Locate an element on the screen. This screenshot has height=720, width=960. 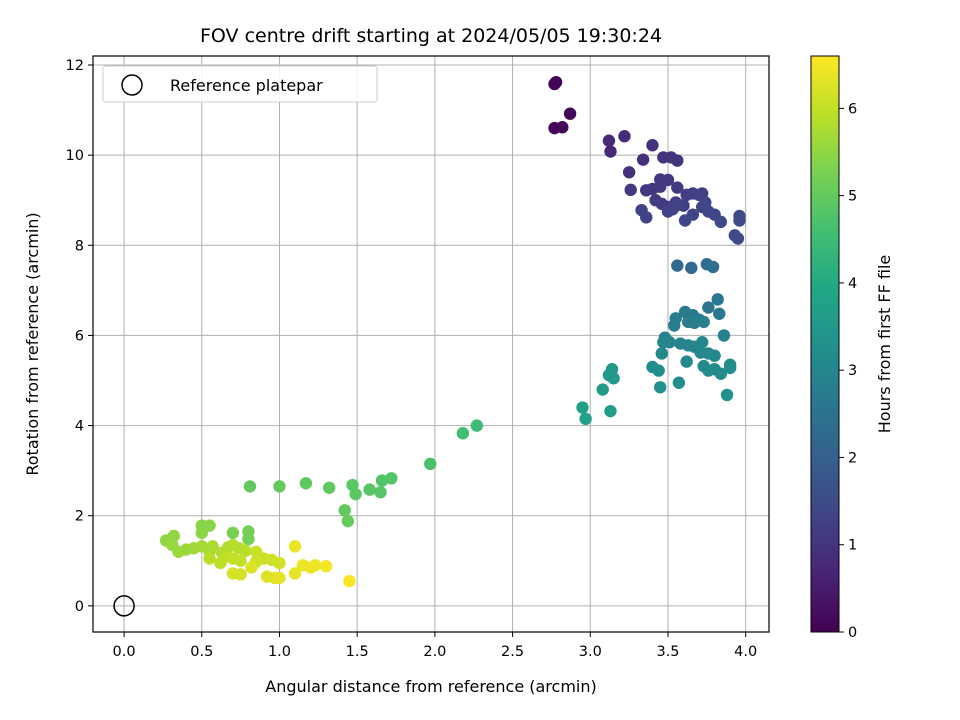
colorbar-gradient is located at coordinates (825, 344).